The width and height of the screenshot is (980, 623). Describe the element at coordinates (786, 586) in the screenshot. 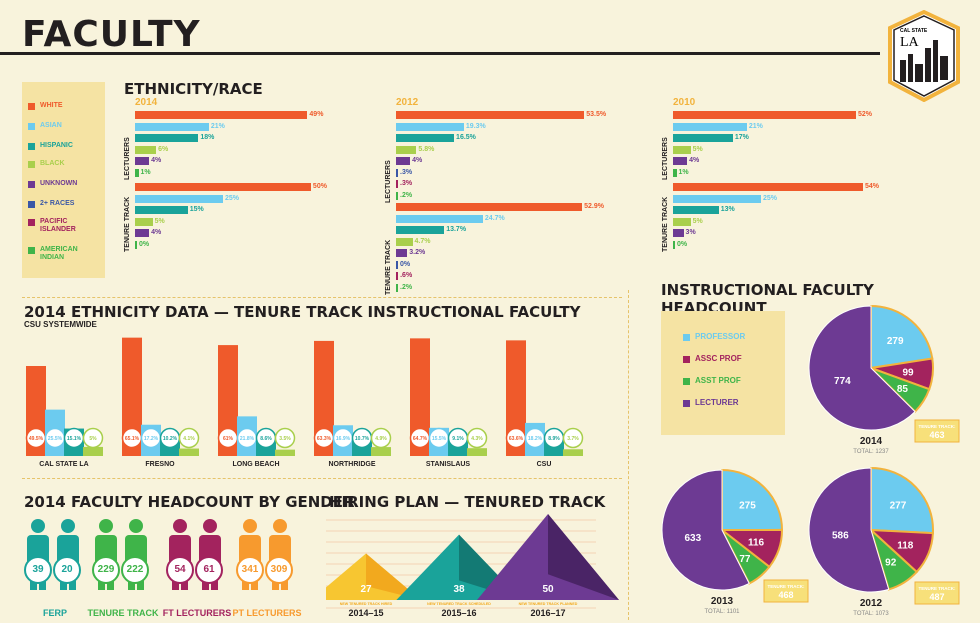

I see `tenure-badge-label: TENURE TRACK:` at that location.